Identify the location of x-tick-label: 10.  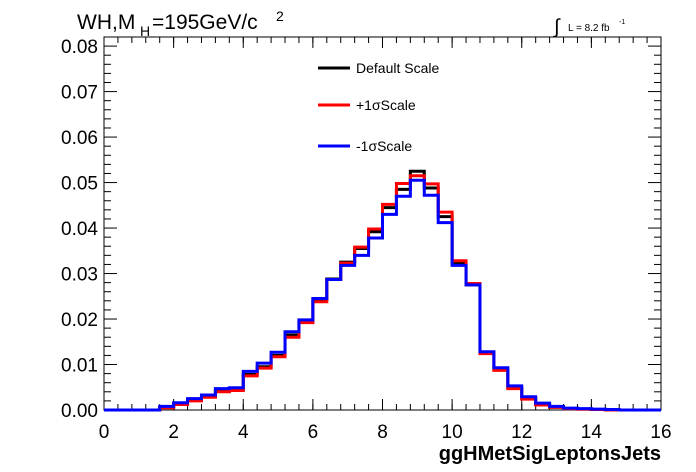
(452, 432).